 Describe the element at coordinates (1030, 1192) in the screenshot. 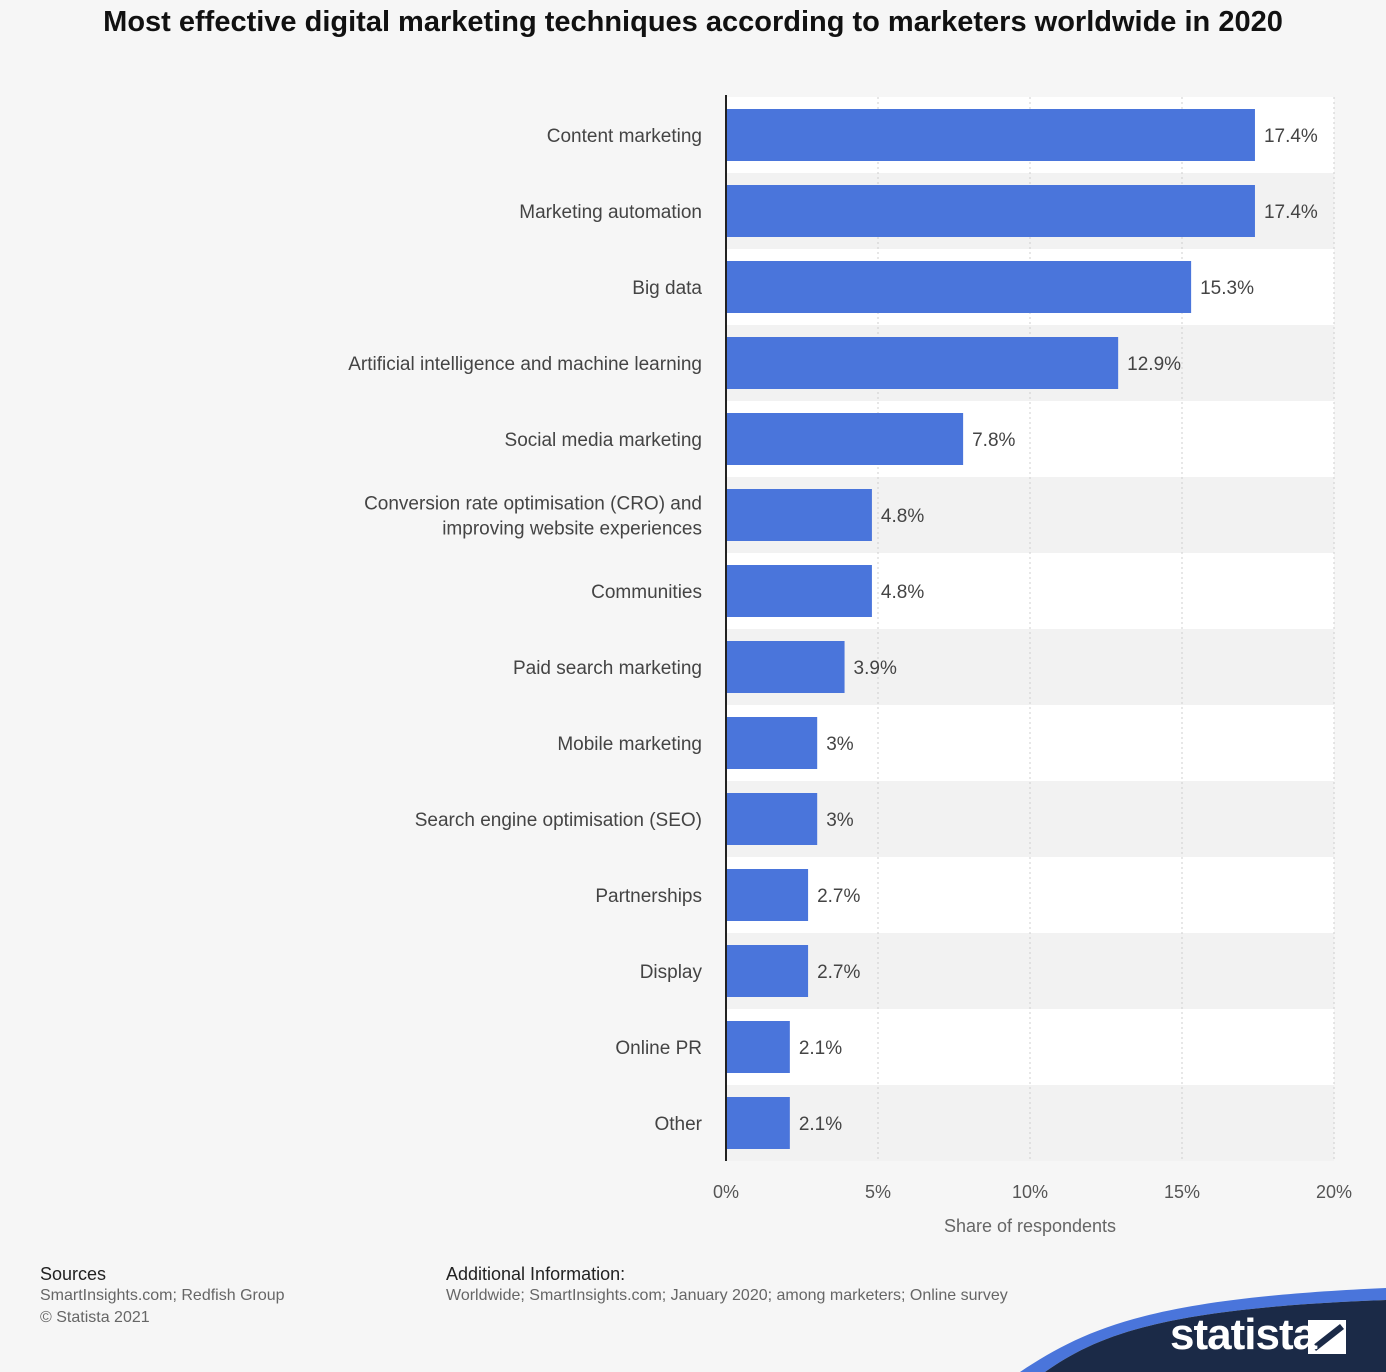

I see `x-tick-label: 10%` at that location.